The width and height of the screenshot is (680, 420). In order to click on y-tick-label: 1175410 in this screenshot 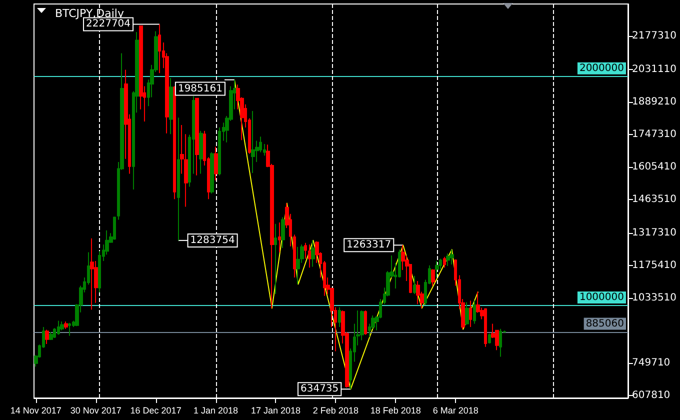, I will do `click(654, 265)`.